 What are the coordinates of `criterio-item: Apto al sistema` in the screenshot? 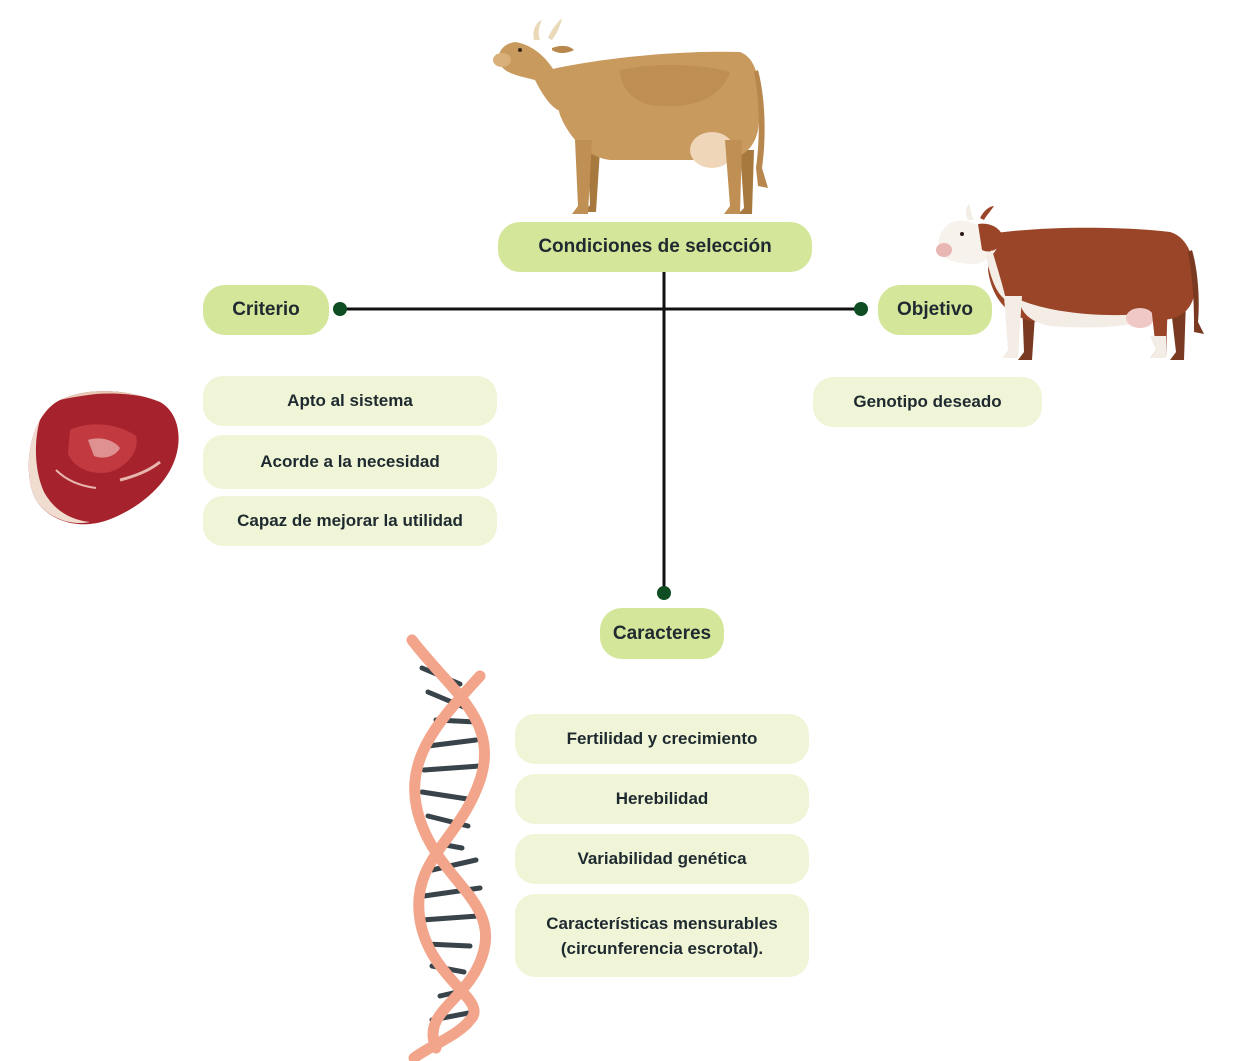 It's located at (350, 401).